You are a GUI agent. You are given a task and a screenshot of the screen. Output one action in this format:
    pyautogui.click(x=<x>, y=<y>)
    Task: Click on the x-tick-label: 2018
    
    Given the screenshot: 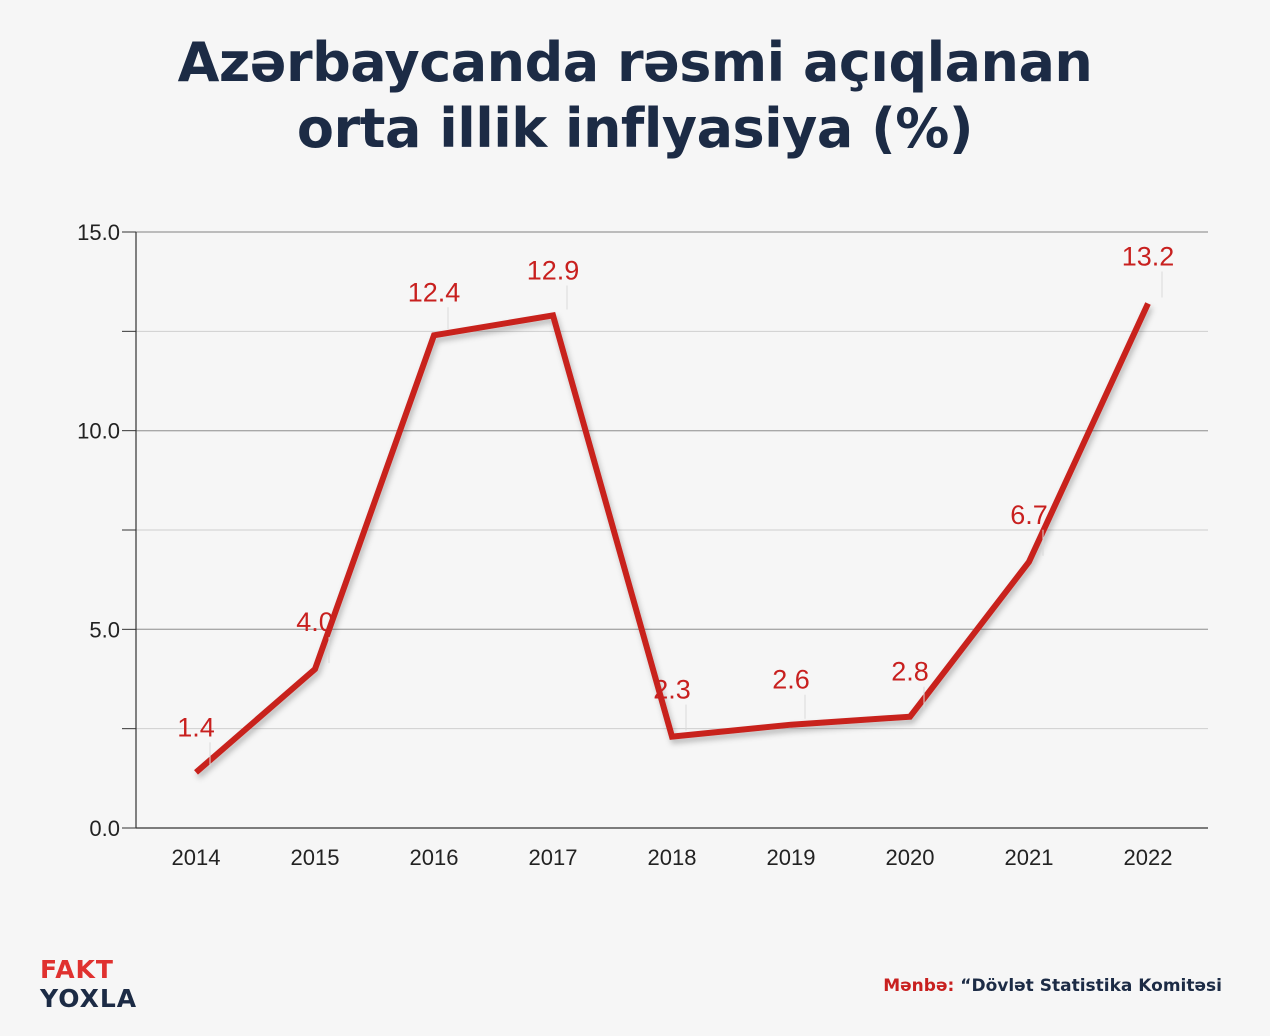 What is the action you would take?
    pyautogui.click(x=672, y=857)
    